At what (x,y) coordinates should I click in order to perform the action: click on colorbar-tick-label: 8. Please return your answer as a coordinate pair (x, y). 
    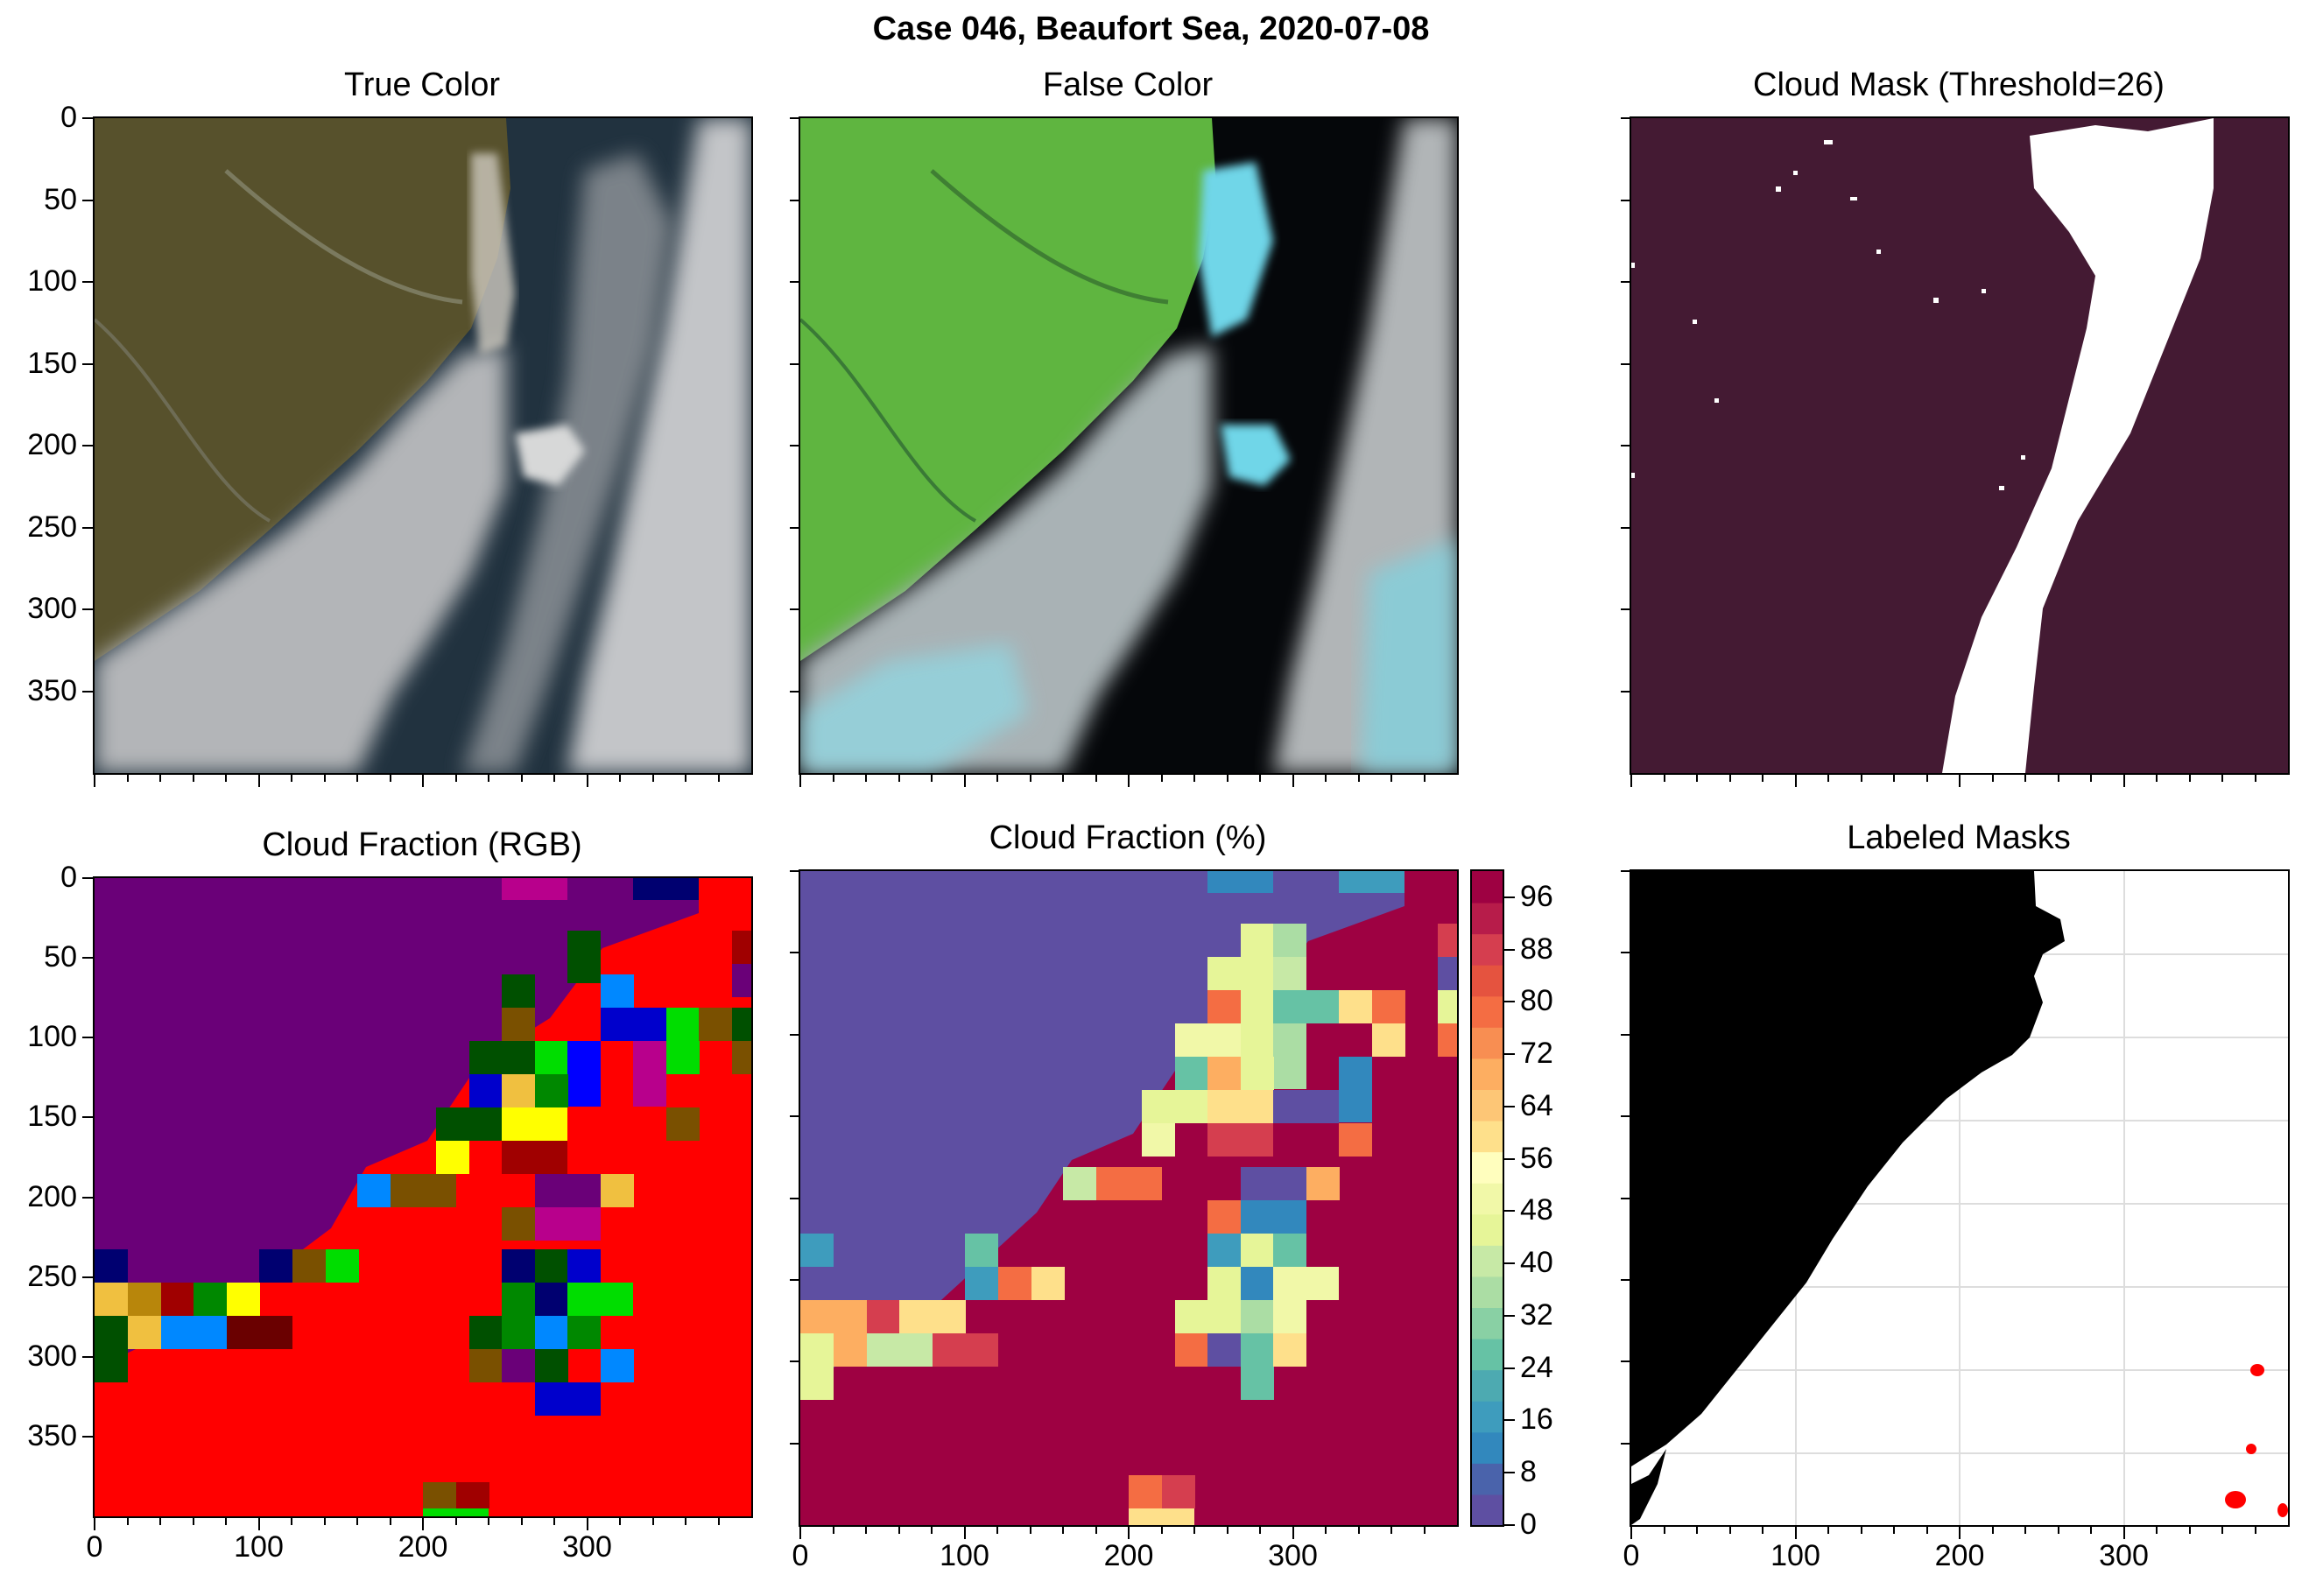
    Looking at the image, I should click on (1528, 1472).